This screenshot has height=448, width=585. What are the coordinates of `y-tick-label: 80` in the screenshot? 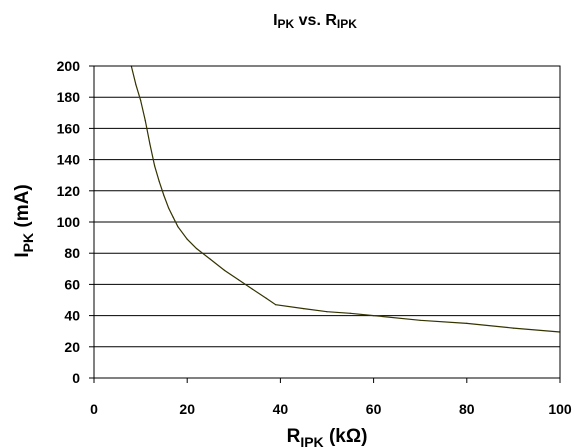 It's located at (72, 253).